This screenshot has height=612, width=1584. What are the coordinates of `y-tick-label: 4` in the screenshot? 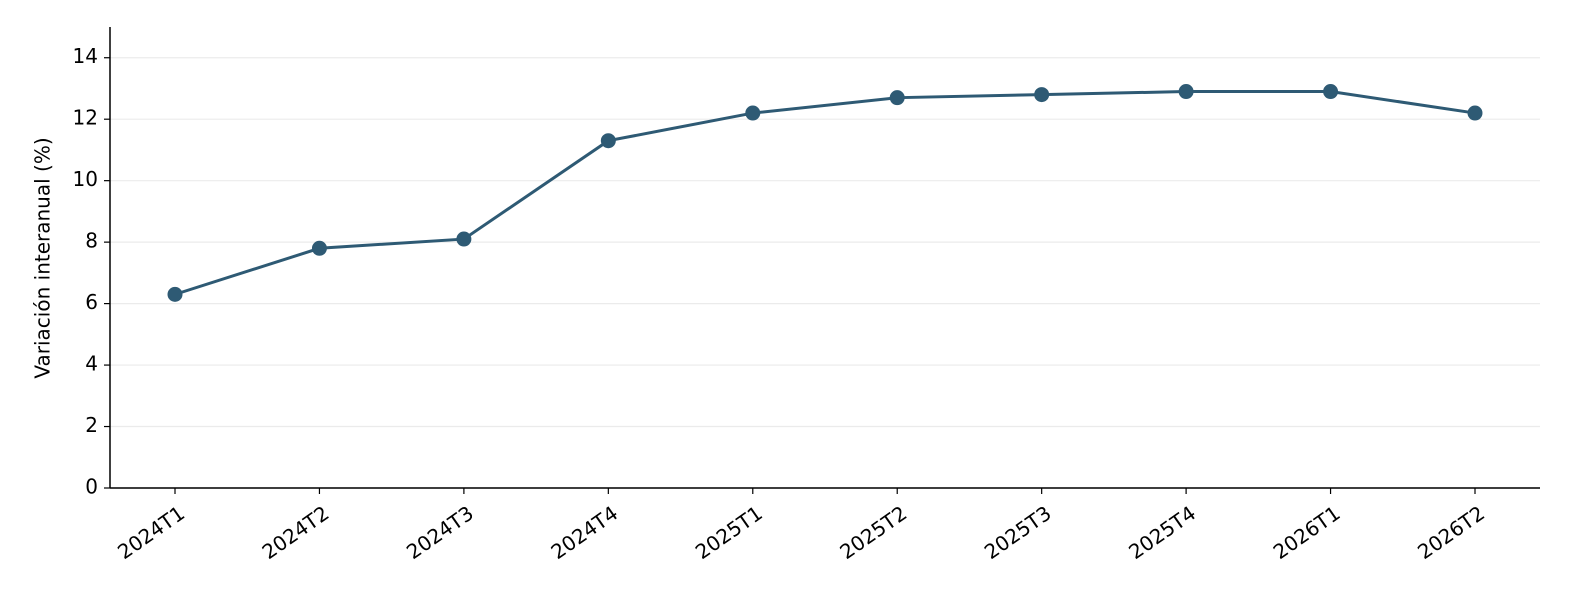 It's located at (91, 364).